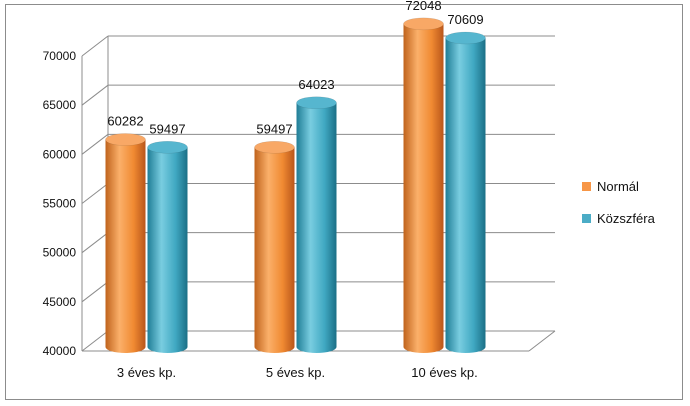 This screenshot has height=406, width=690. Describe the element at coordinates (146, 372) in the screenshot. I see `x-tick-label: 3 éves kp.` at that location.